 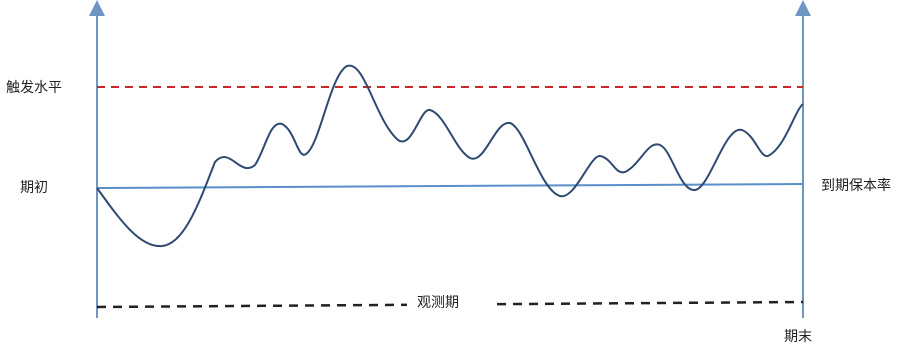 What do you see at coordinates (34, 88) in the screenshot?
I see `trigger-level-label: 触发水平` at bounding box center [34, 88].